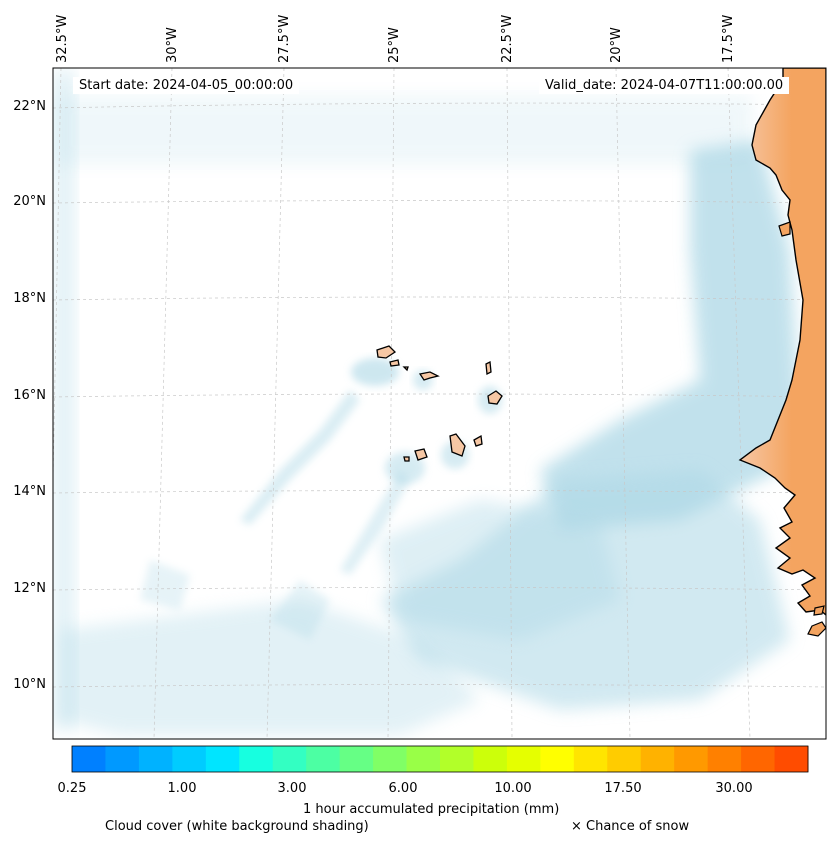 This screenshot has height=844, width=837. I want to click on longitude-label: 25°W, so click(394, 45).